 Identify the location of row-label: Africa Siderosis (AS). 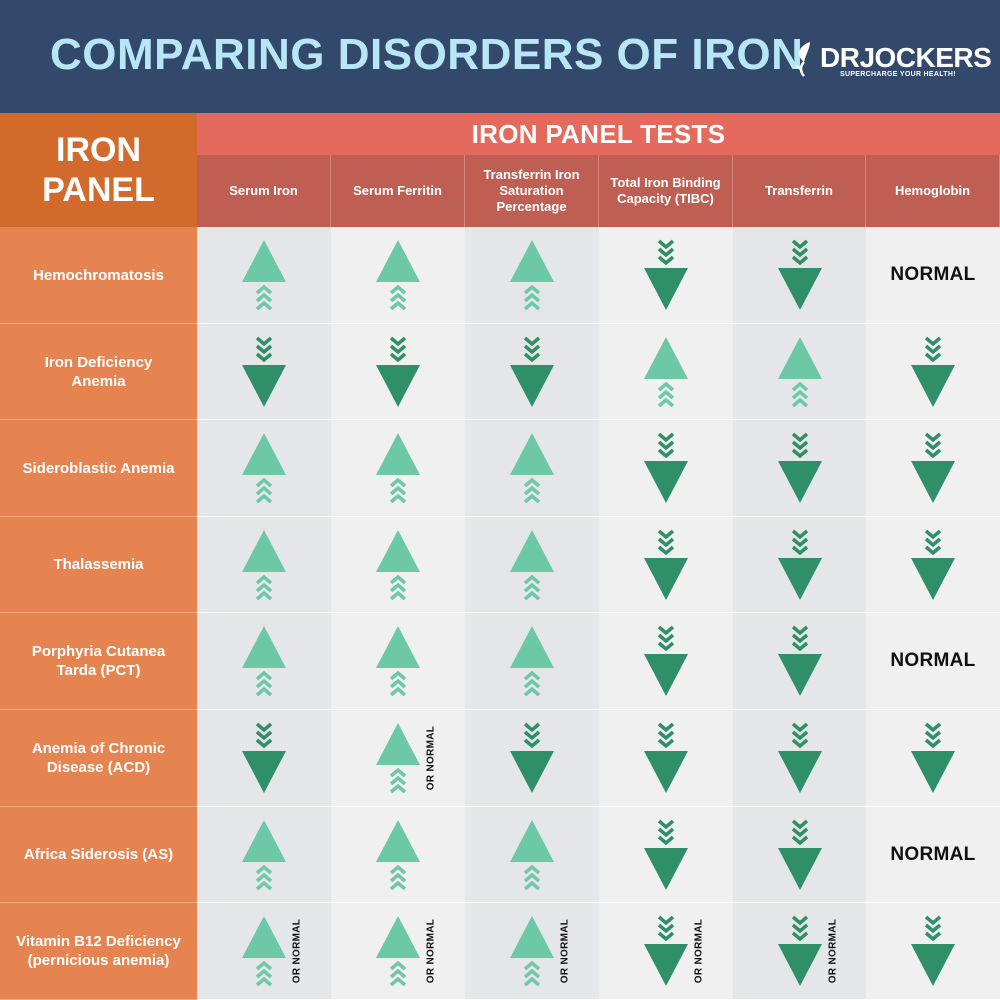
(98, 855).